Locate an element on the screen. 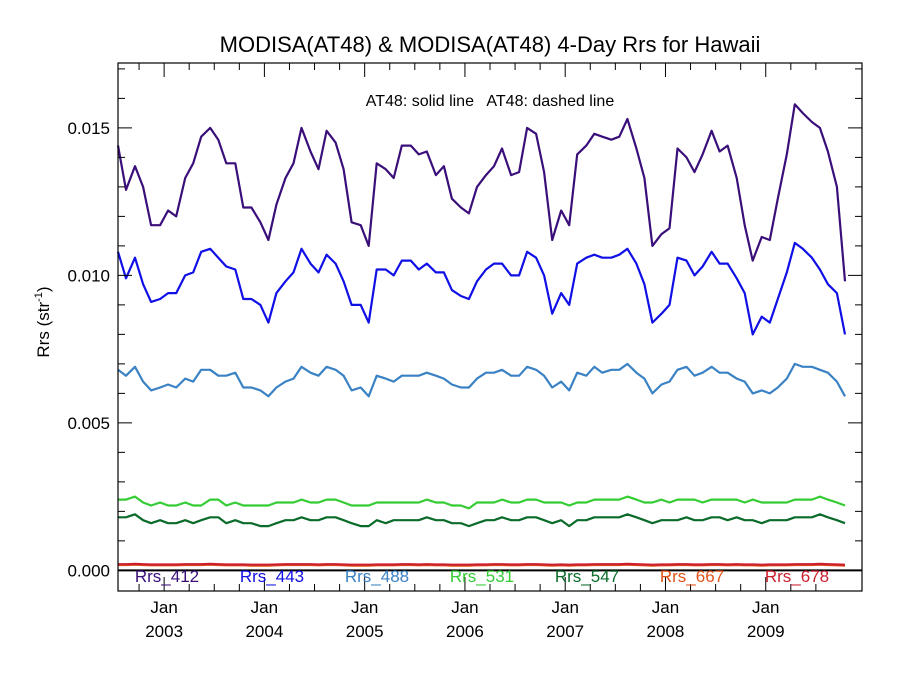 This screenshot has height=675, width=900. y-tick-label: 0.010 is located at coordinates (88, 275).